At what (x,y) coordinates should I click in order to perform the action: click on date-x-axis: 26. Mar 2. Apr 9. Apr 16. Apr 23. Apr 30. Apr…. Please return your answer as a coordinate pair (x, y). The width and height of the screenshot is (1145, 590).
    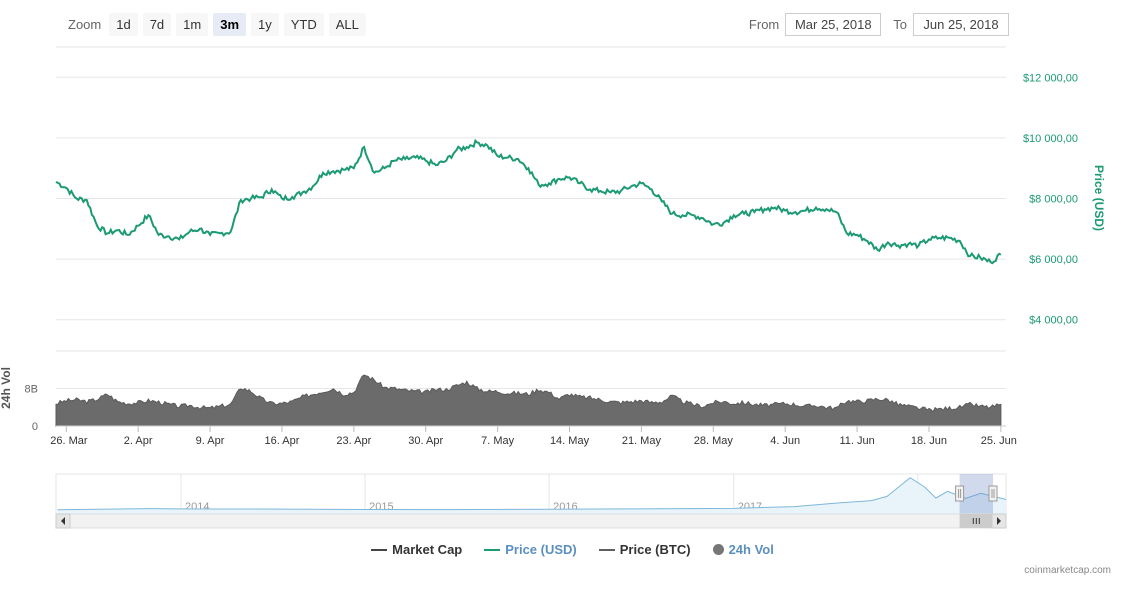
    Looking at the image, I should click on (533, 436).